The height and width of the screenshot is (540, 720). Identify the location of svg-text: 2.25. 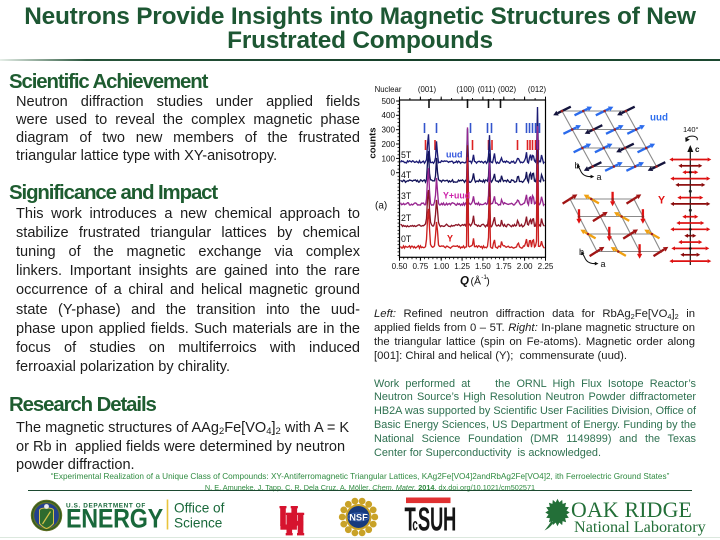
(546, 266).